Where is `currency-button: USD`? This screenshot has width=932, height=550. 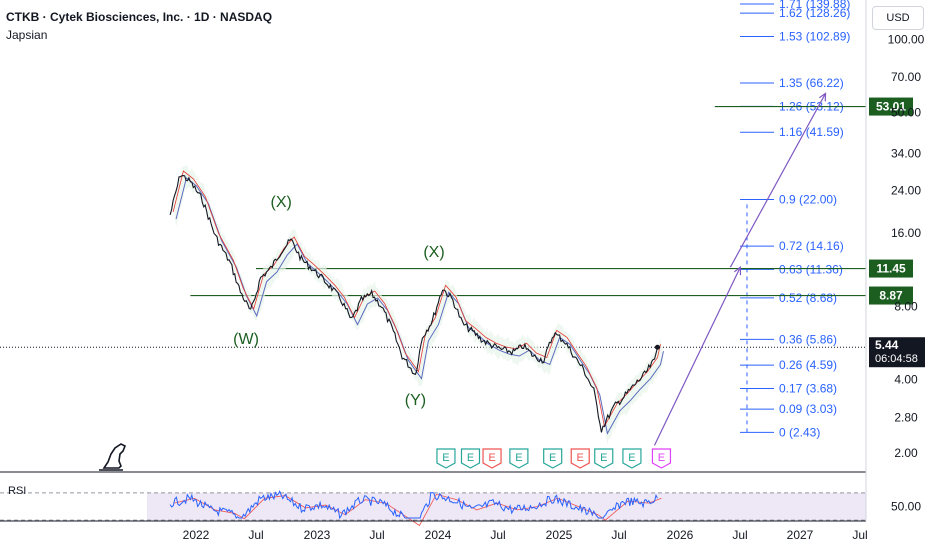 currency-button: USD is located at coordinates (898, 18).